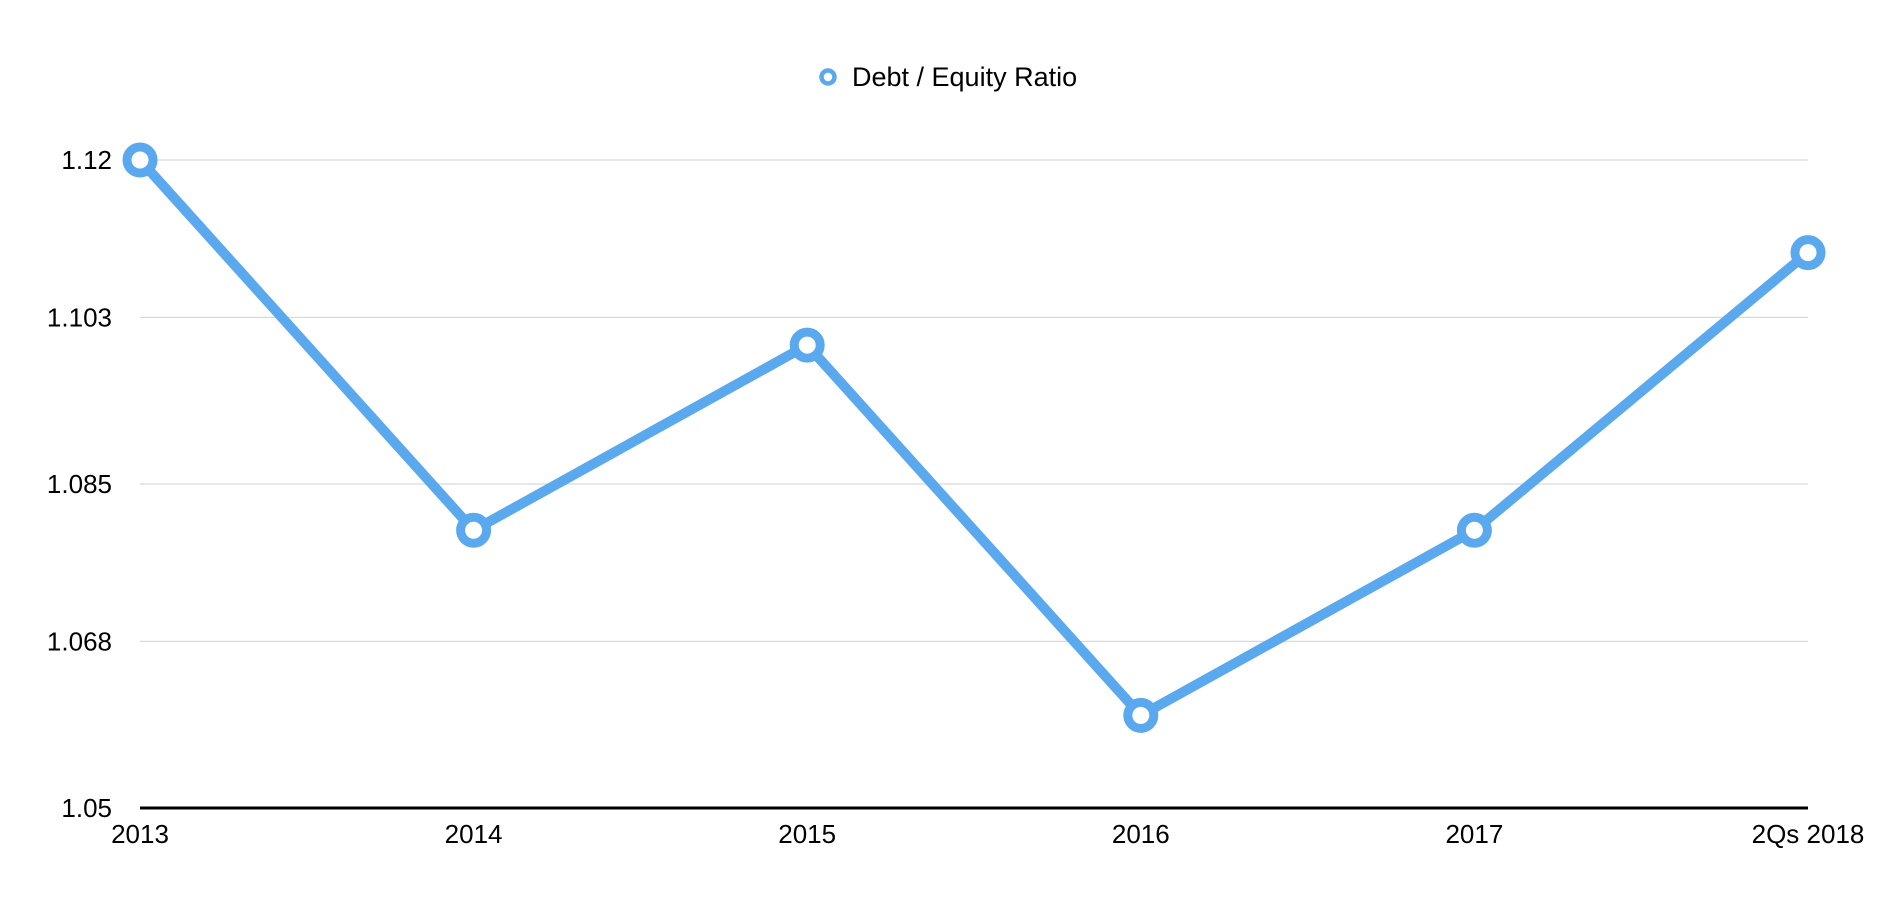 This screenshot has width=1900, height=916. What do you see at coordinates (828, 77) in the screenshot?
I see `legend-marker-icon` at bounding box center [828, 77].